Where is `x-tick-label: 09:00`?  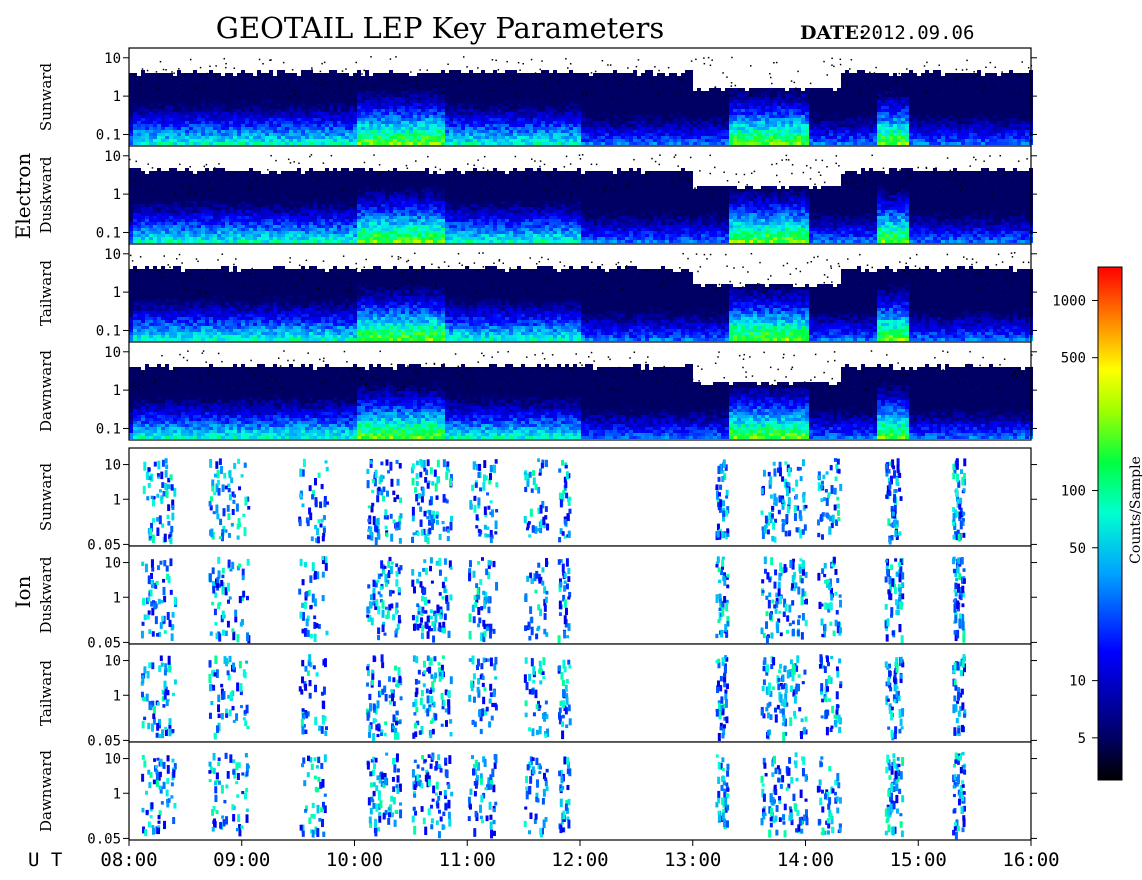 x-tick-label: 09:00 is located at coordinates (241, 860).